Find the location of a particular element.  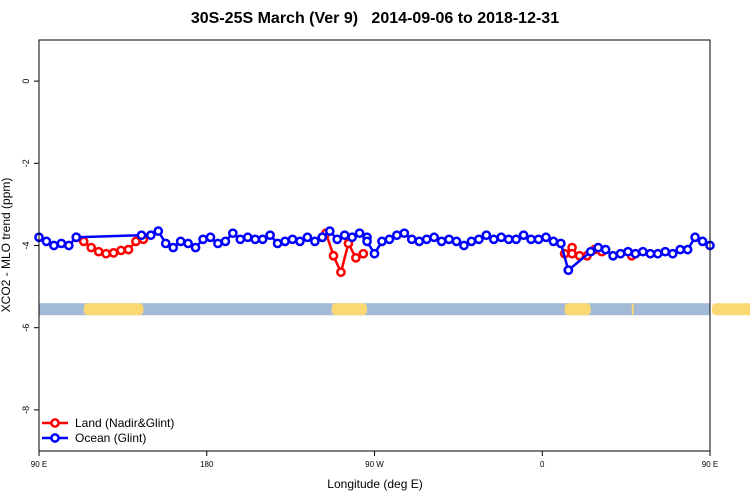

y-tick-label: -2 is located at coordinates (26, 163).